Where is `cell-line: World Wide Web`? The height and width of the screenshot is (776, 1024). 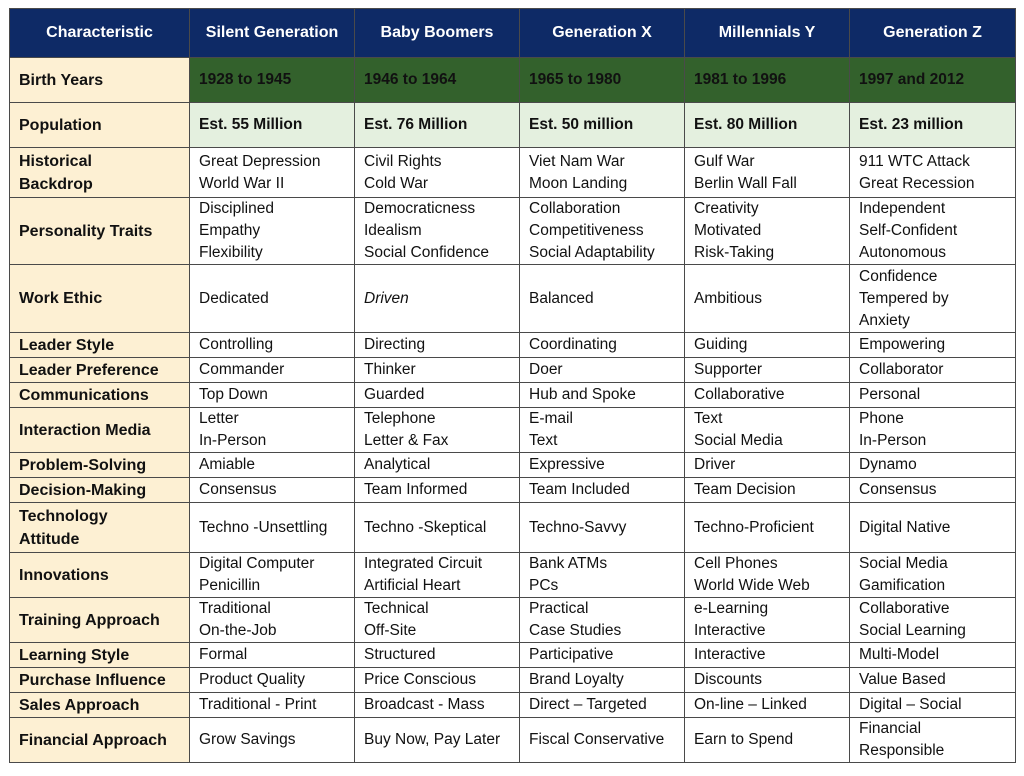
cell-line: World Wide Web is located at coordinates (752, 585).